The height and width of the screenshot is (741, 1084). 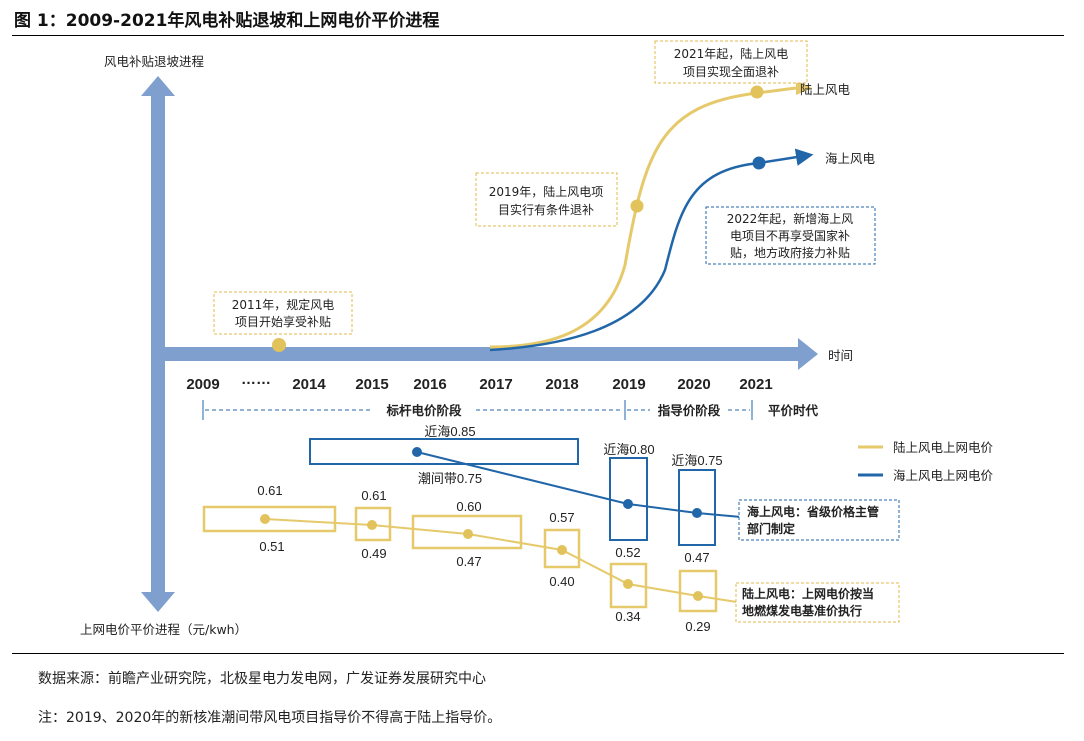 I want to click on legend-onshore-label: 陆上风电上网电价, so click(x=943, y=447).